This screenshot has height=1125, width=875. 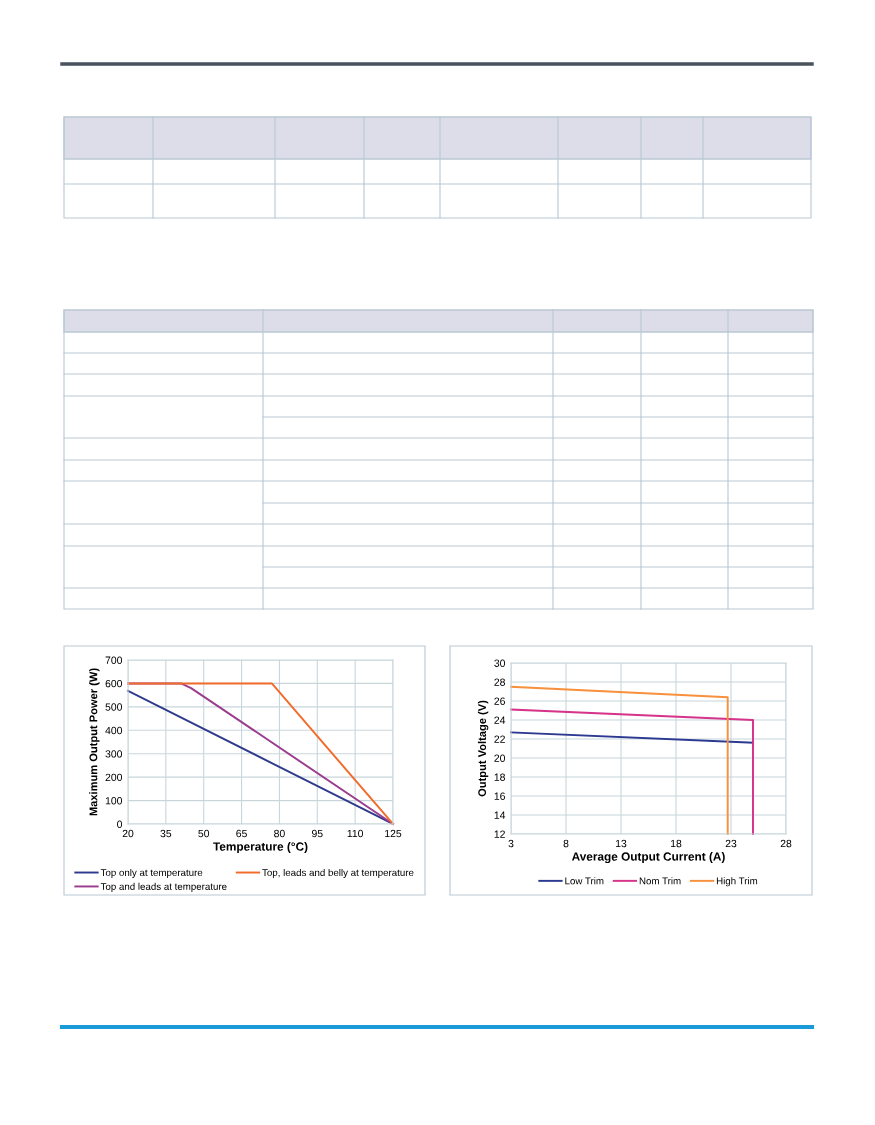 What do you see at coordinates (166, 833) in the screenshot?
I see `x-tick-label: 35` at bounding box center [166, 833].